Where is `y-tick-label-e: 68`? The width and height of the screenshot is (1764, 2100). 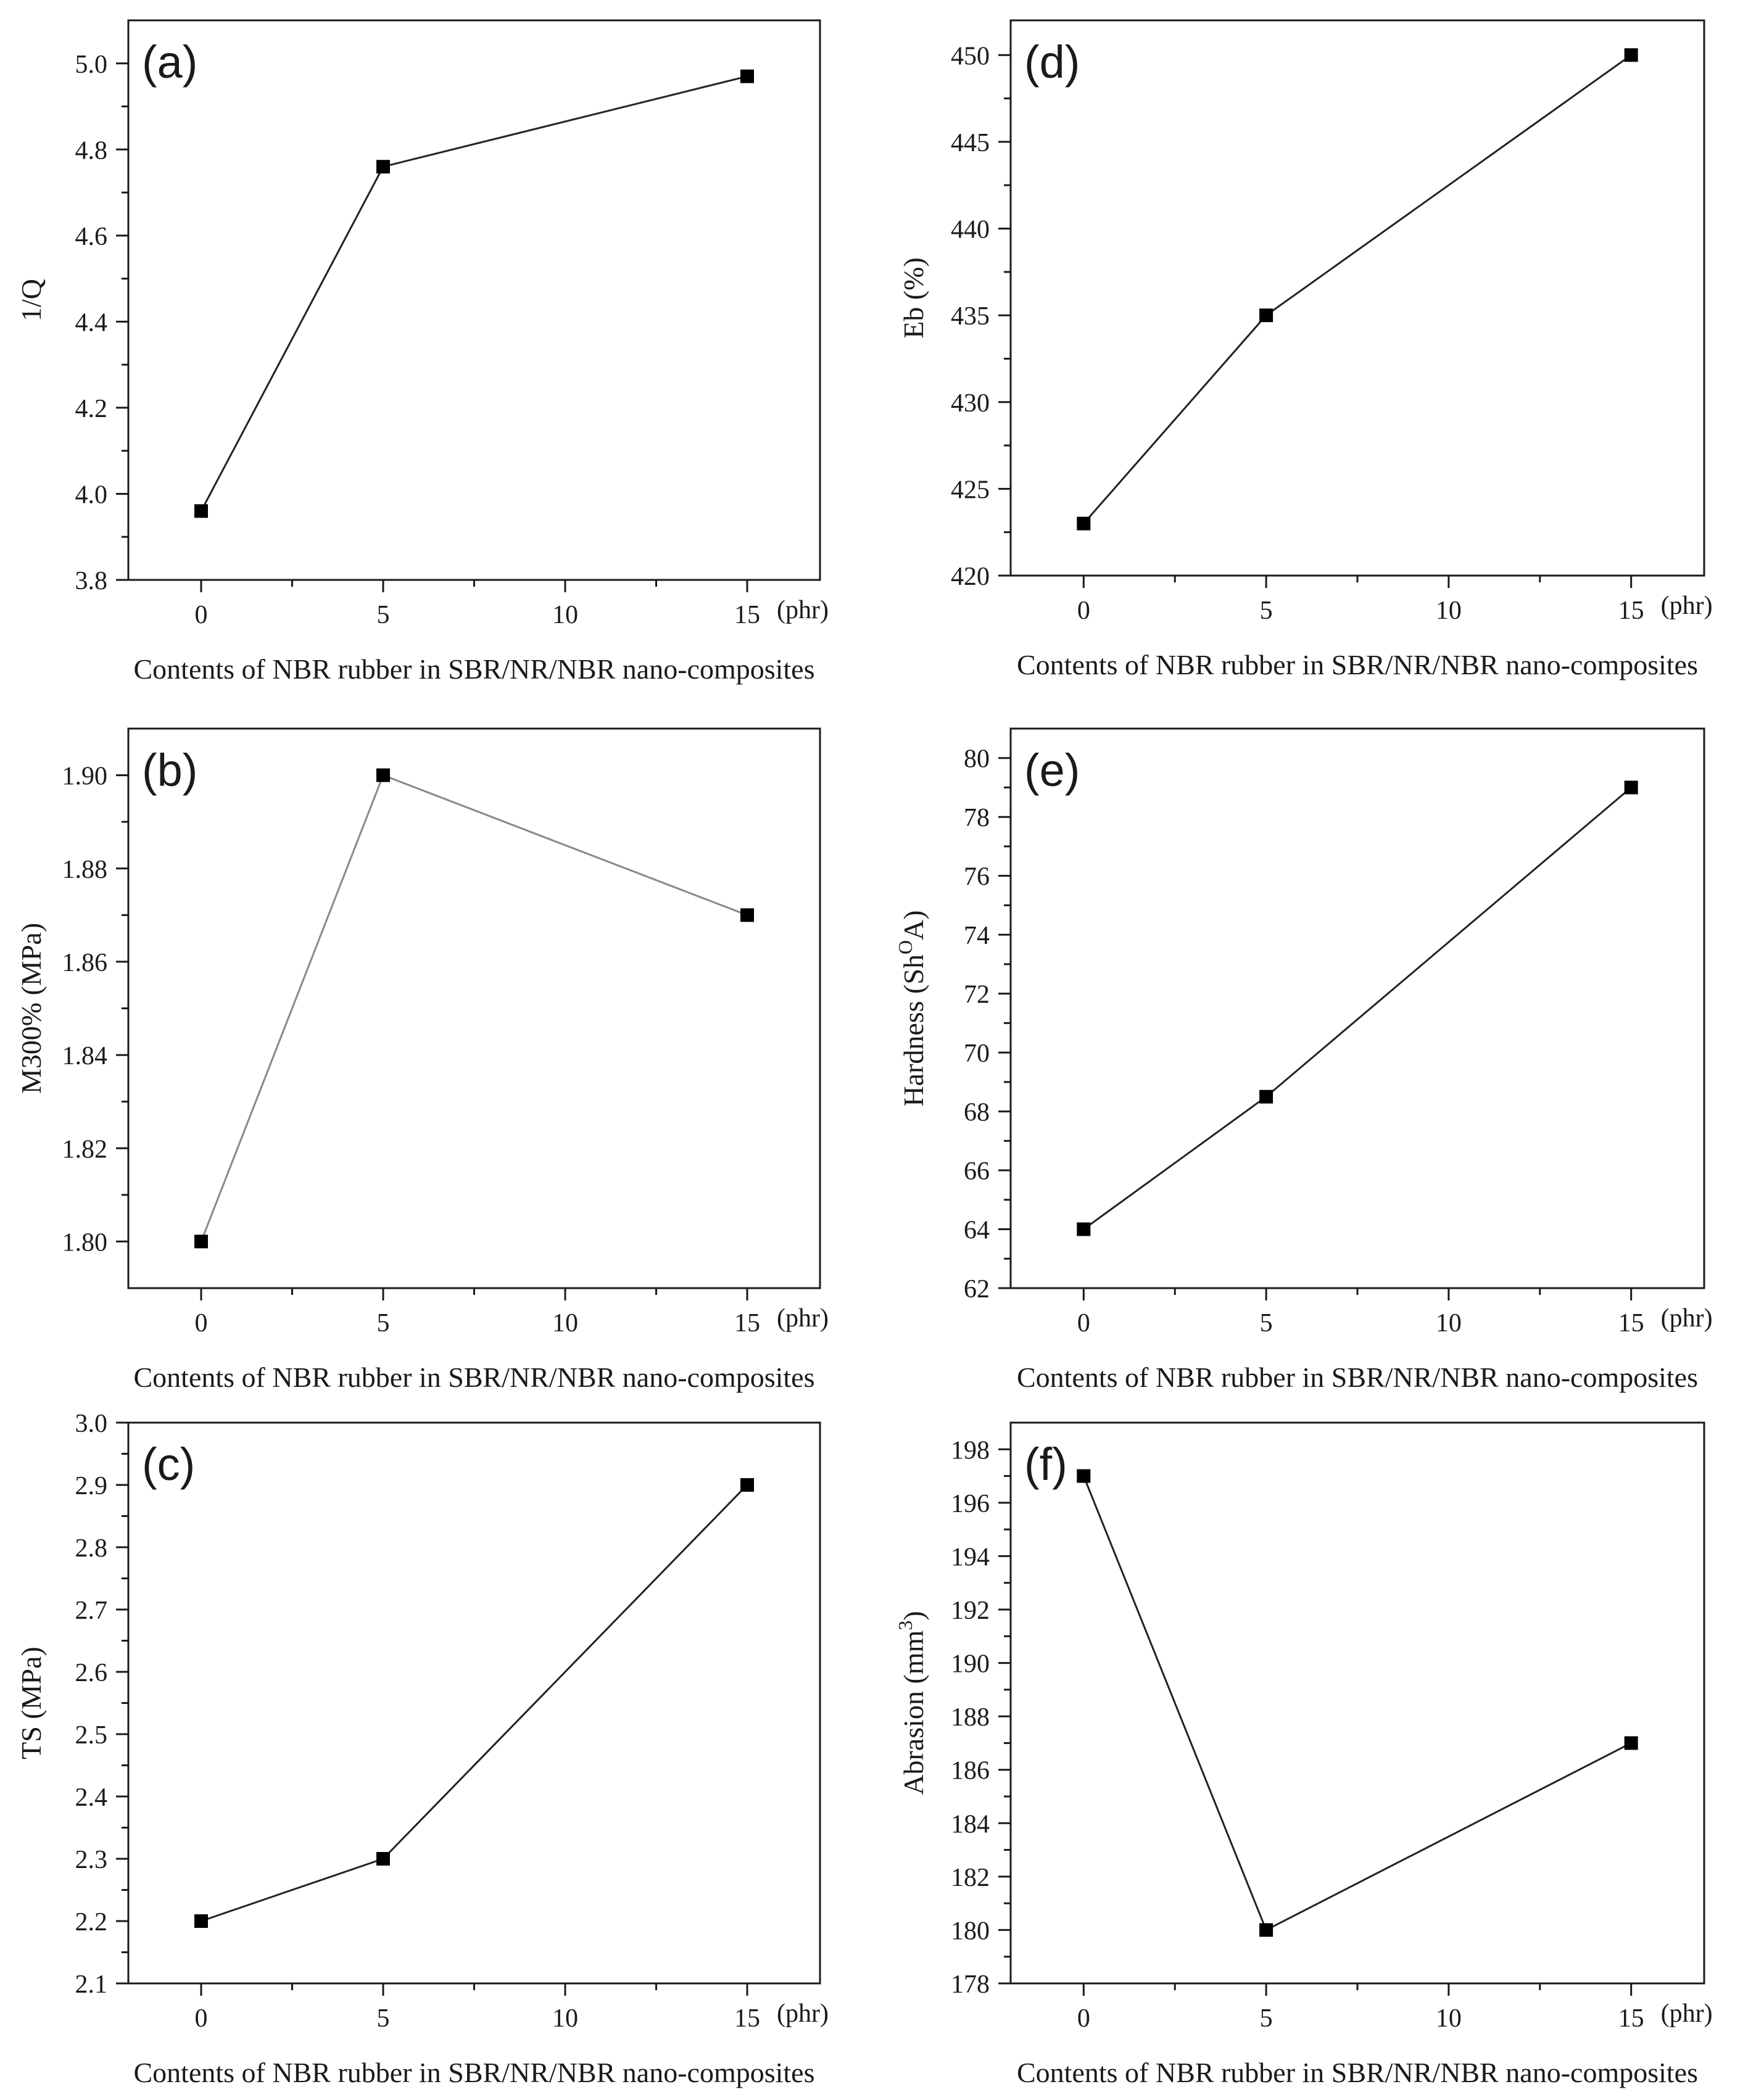
y-tick-label-e: 68 is located at coordinates (977, 1113).